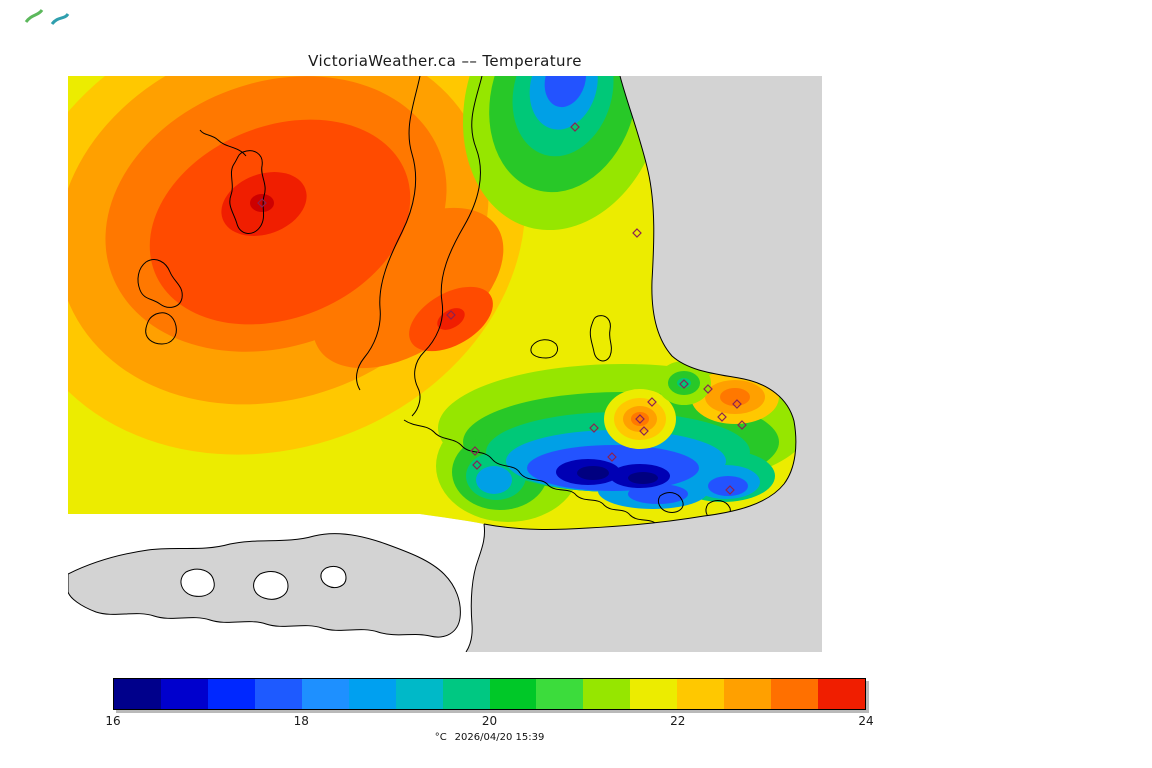 The height and width of the screenshot is (768, 1152). I want to click on colorbar-gradient, so click(489, 694).